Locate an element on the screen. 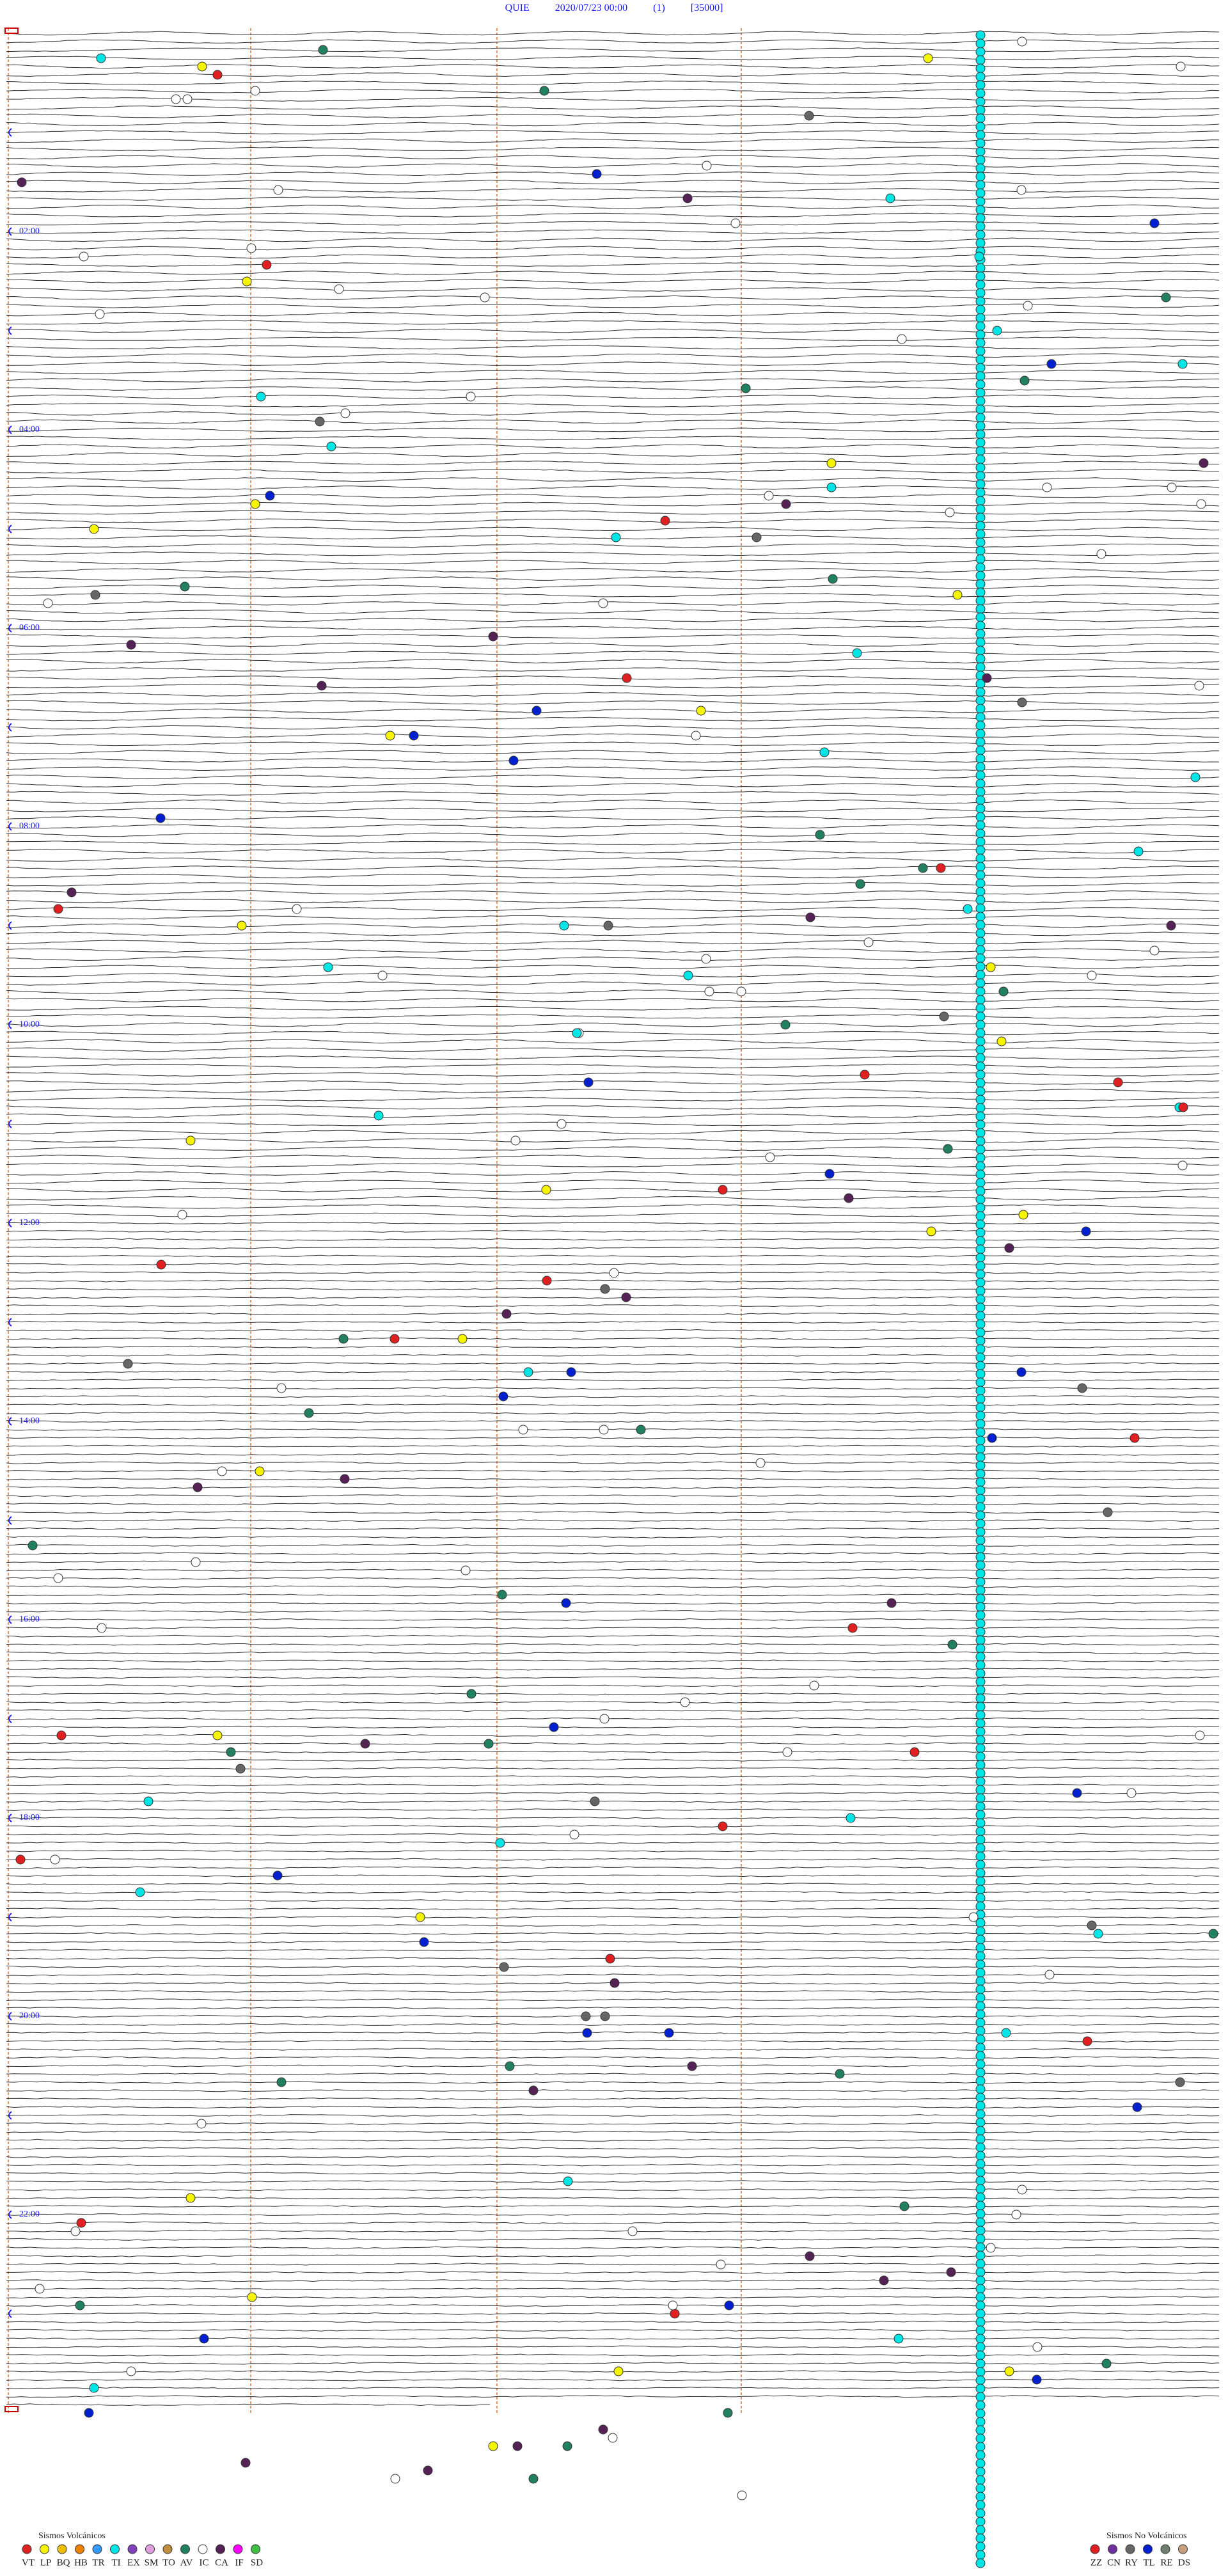 The width and height of the screenshot is (1228, 2576). legend-title: Sismos Volcánicos is located at coordinates (72, 2536).